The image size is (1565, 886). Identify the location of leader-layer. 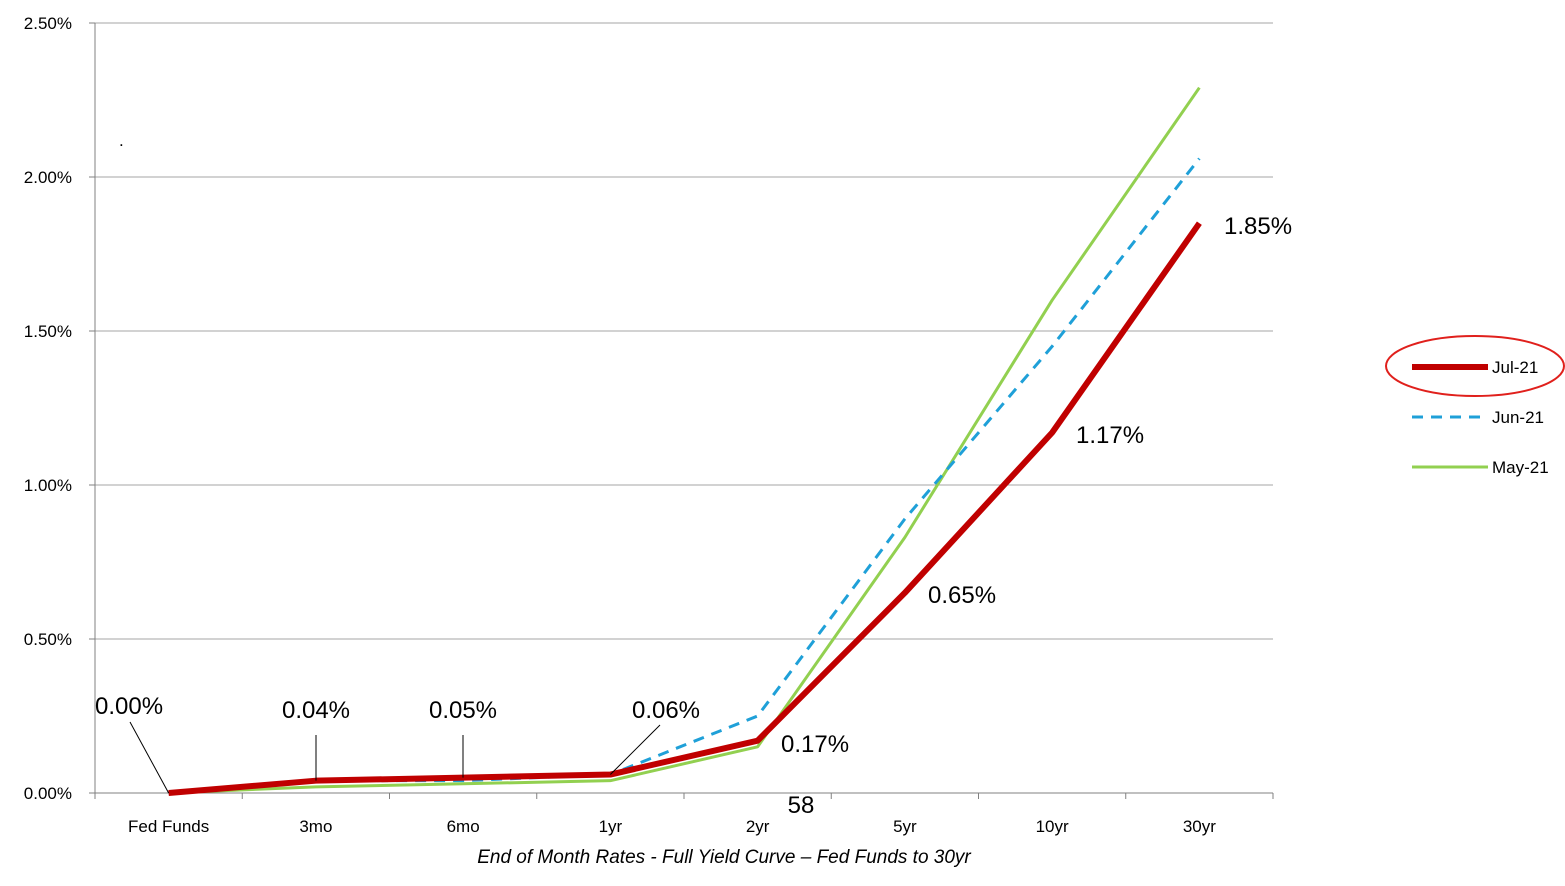
(395, 757).